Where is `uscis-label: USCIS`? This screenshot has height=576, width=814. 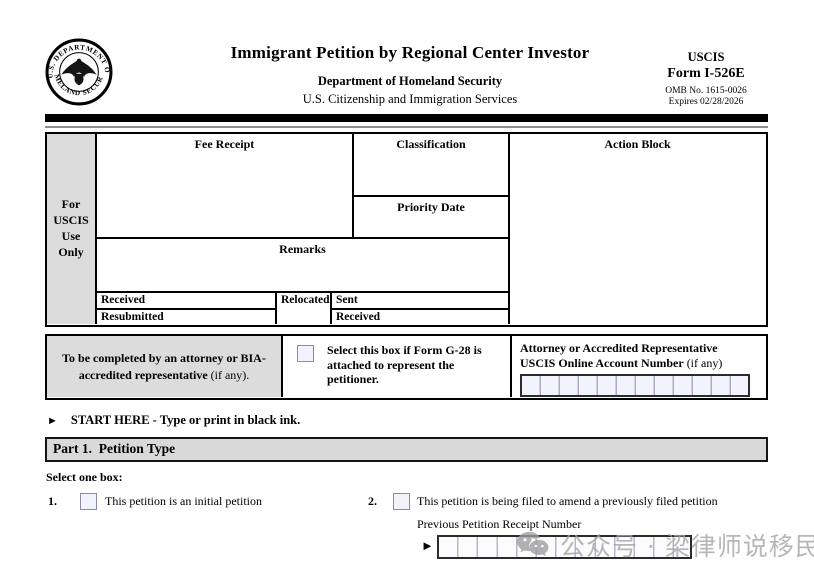
uscis-label: USCIS is located at coordinates (706, 57).